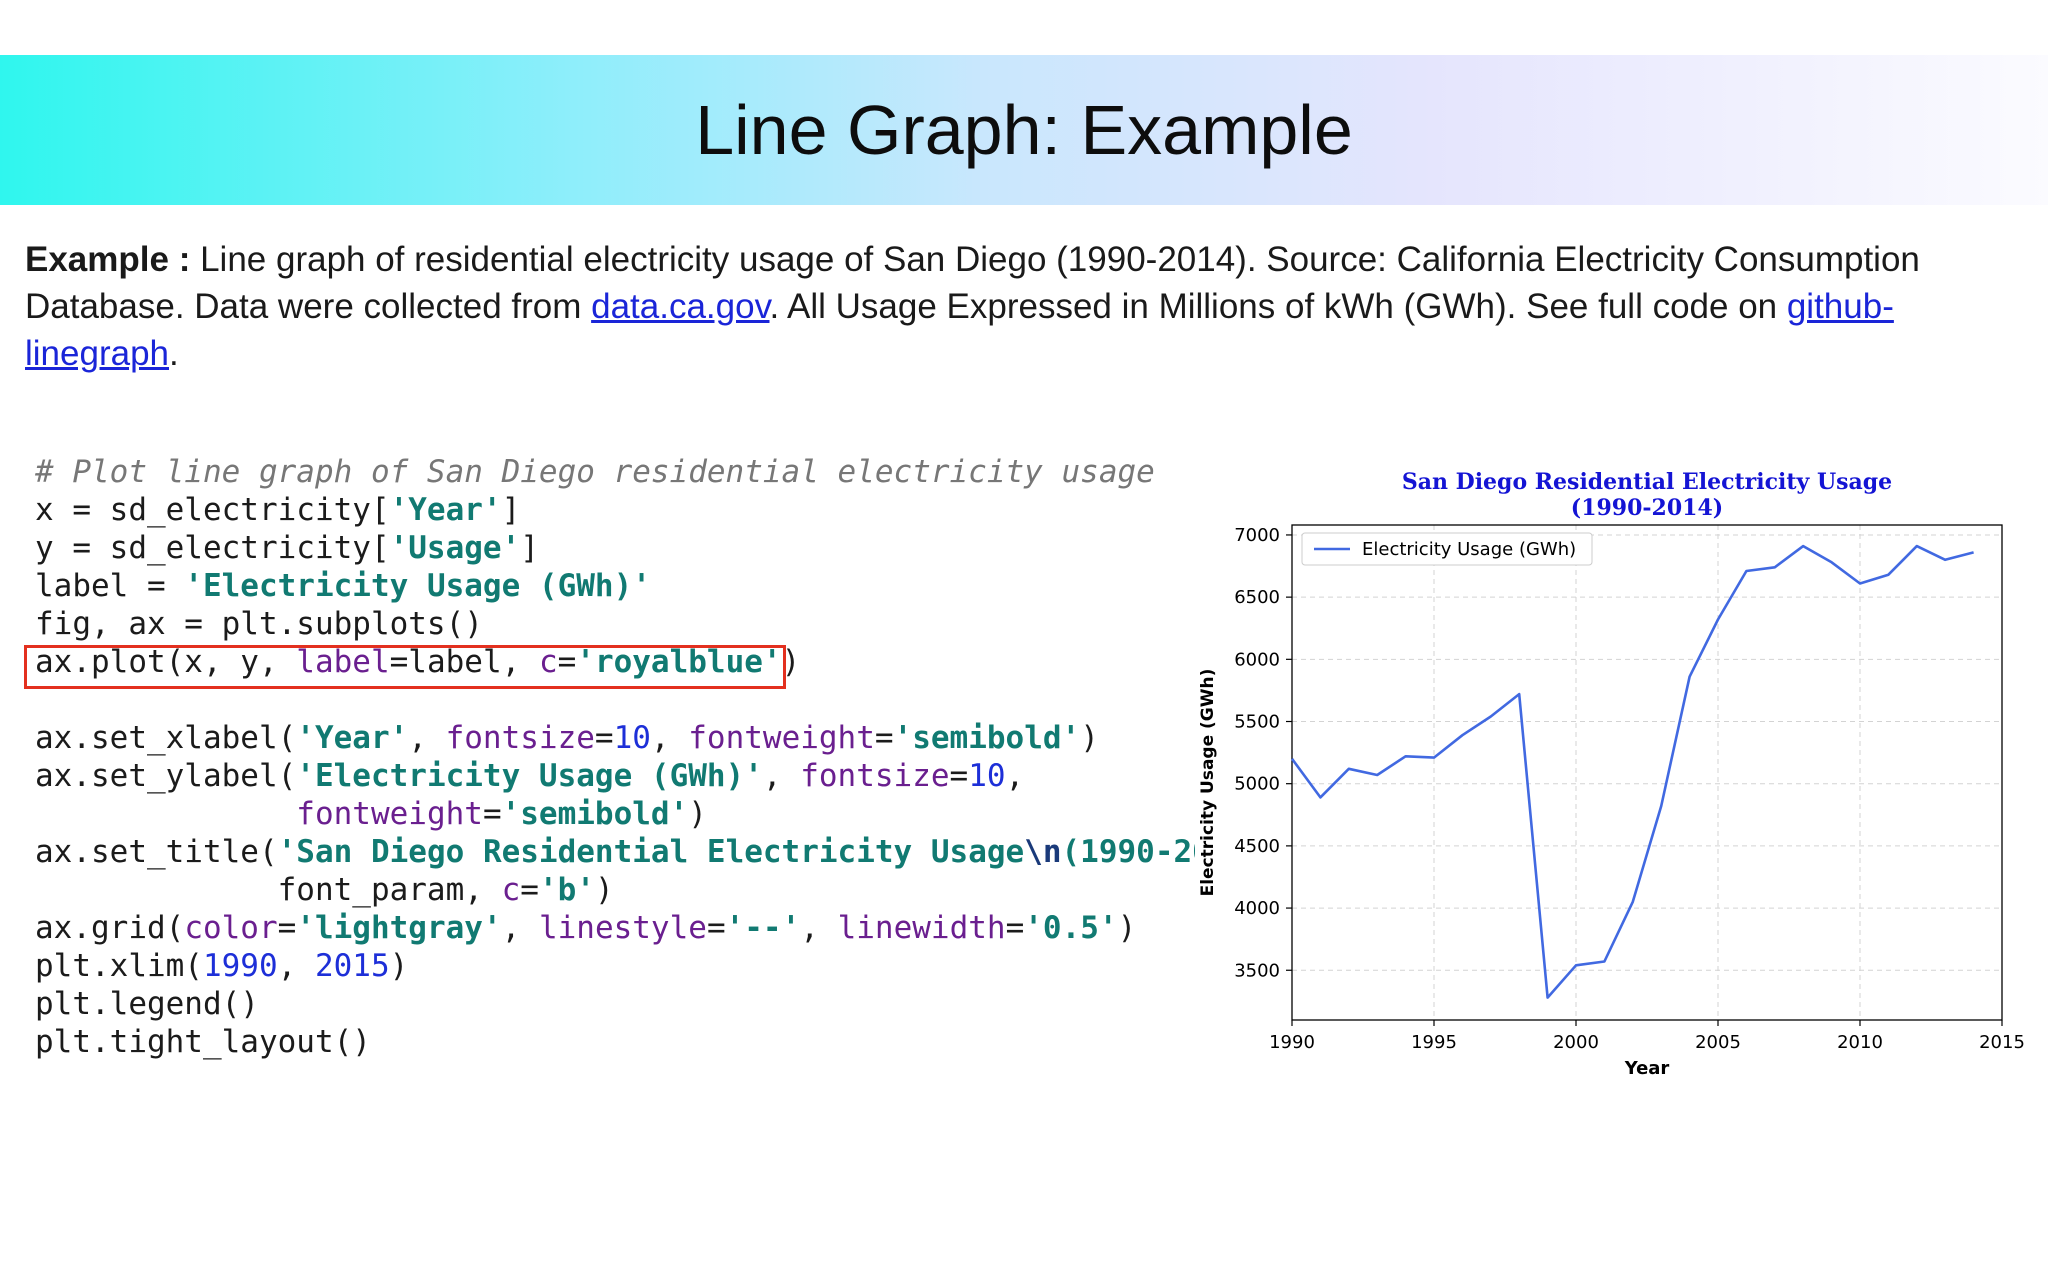  What do you see at coordinates (343, 662) in the screenshot?
I see `code-token: label` at bounding box center [343, 662].